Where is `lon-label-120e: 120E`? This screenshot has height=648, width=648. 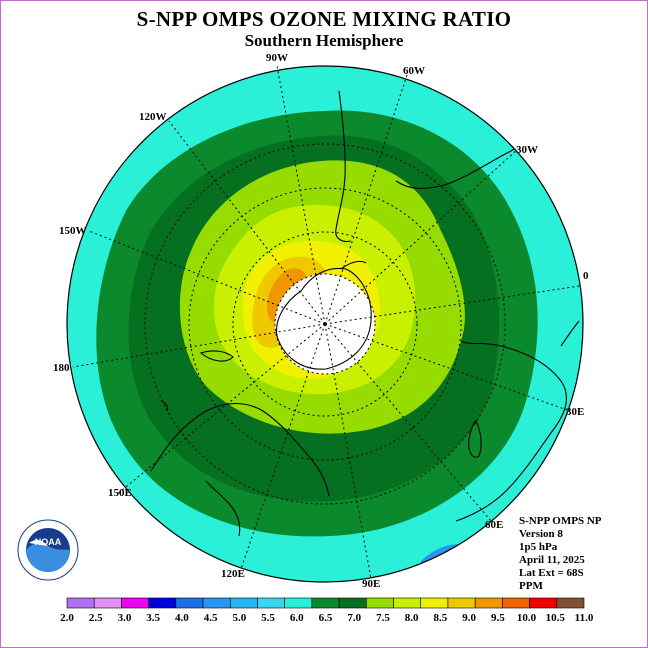
lon-label-120e: 120E is located at coordinates (233, 574).